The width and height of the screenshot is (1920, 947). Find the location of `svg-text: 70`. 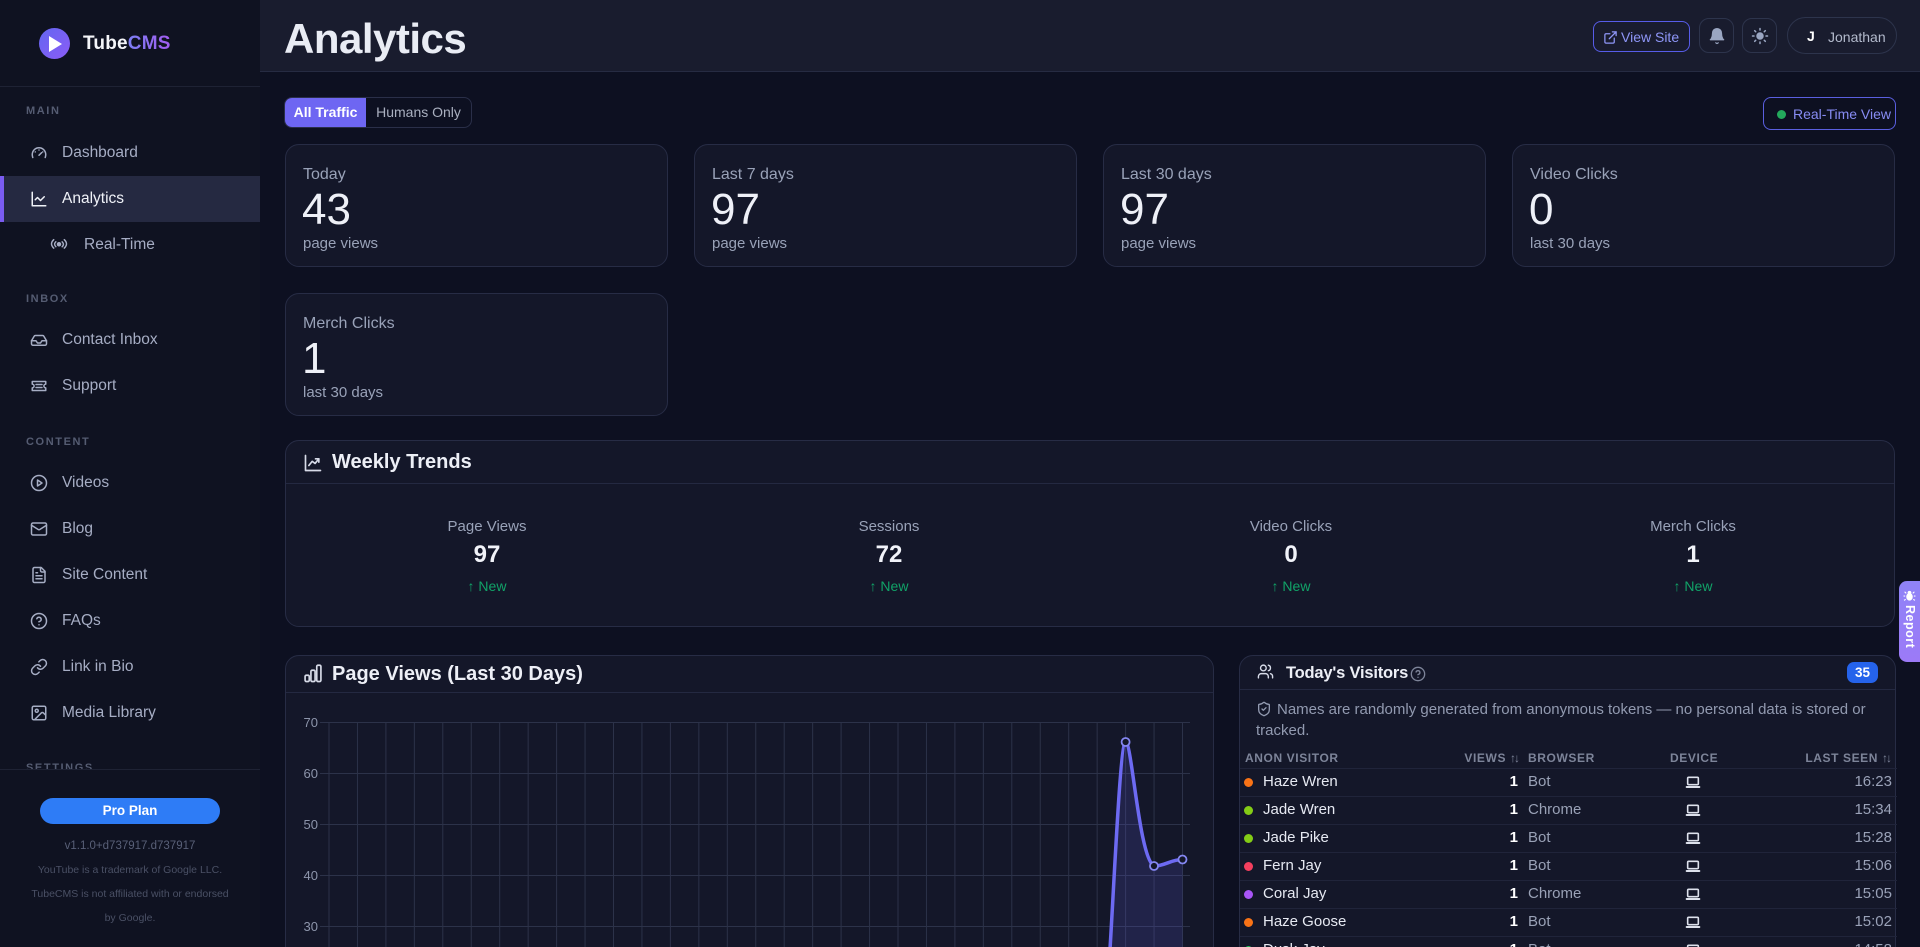

svg-text: 70 is located at coordinates (311, 722).